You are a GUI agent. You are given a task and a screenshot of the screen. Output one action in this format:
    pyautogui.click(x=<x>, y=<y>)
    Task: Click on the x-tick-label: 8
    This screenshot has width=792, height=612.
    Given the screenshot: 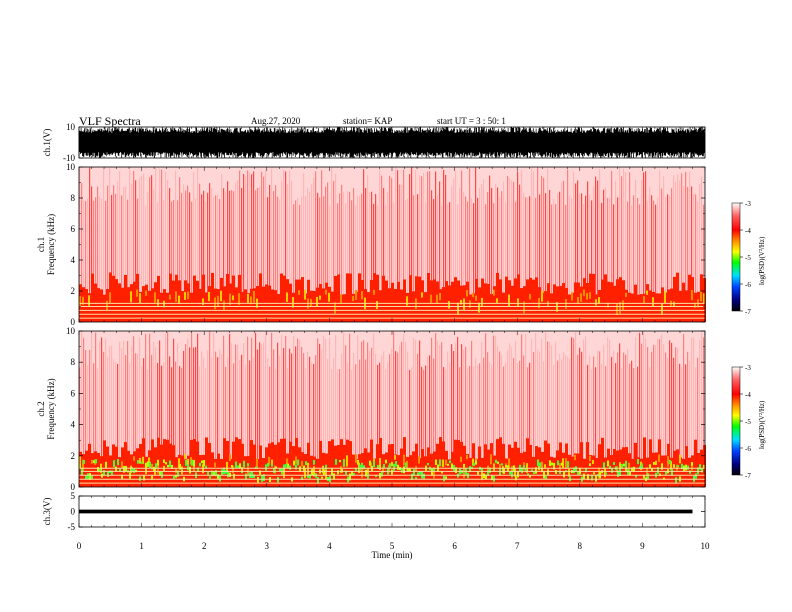 What is the action you would take?
    pyautogui.click(x=580, y=546)
    